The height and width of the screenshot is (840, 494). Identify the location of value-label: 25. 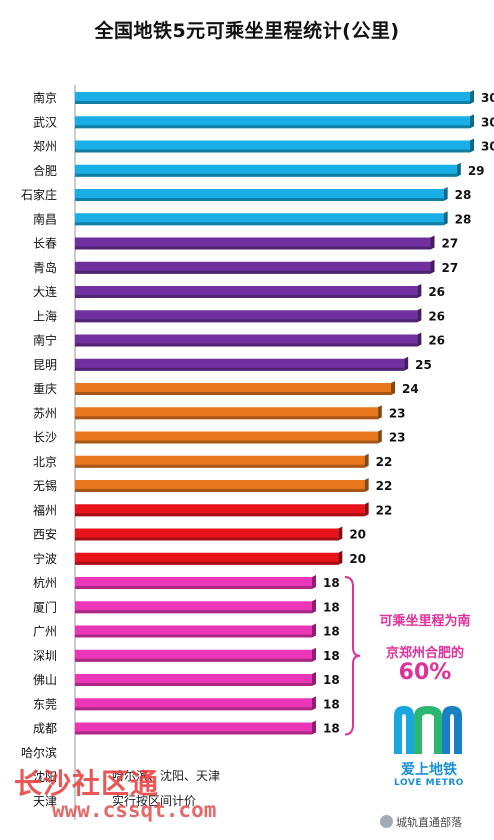
(423, 365).